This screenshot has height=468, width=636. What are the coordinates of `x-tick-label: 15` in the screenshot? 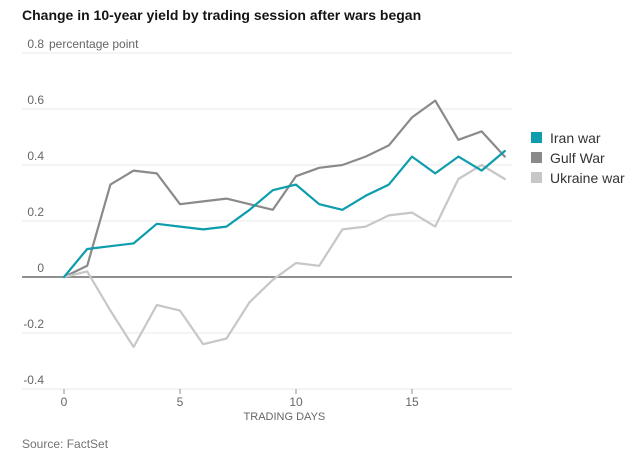 It's located at (412, 402).